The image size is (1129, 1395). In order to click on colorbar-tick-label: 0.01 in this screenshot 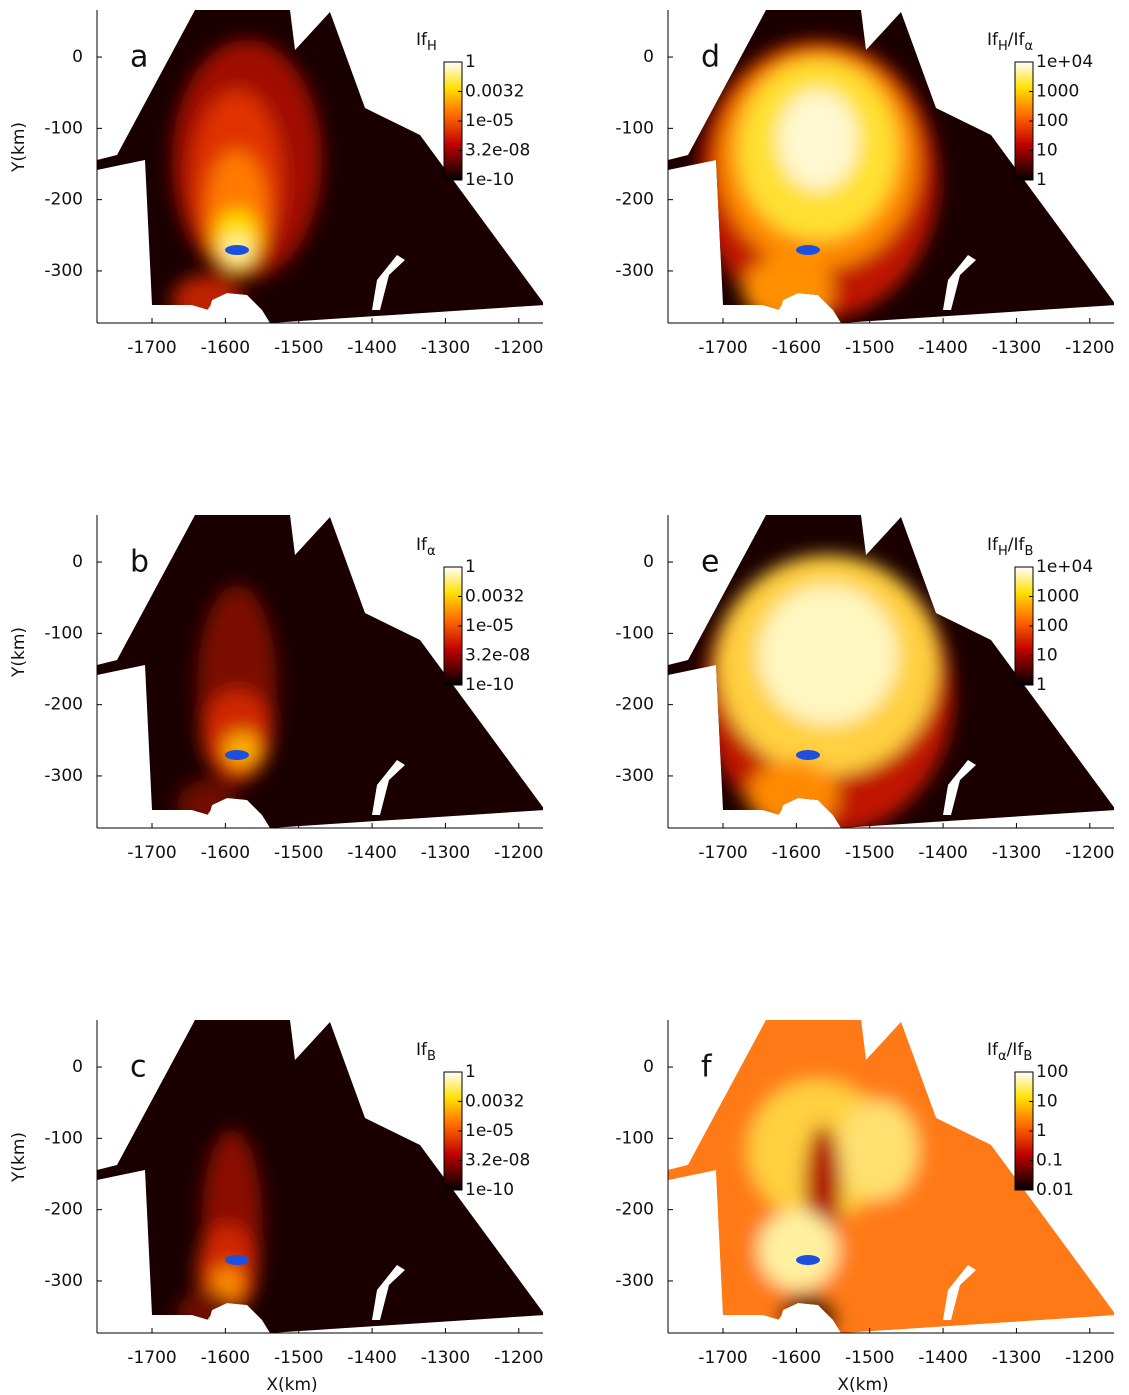, I will do `click(1055, 1190)`.